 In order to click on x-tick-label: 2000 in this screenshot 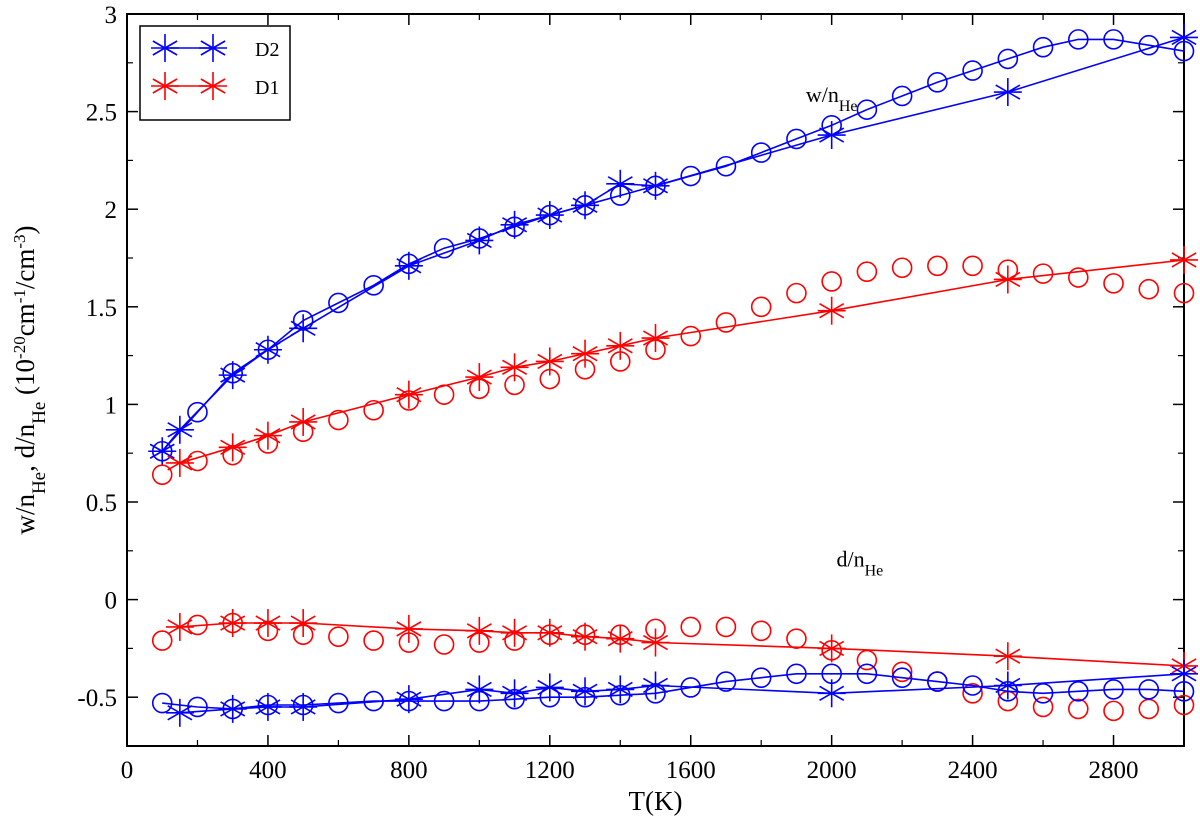, I will do `click(832, 770)`.